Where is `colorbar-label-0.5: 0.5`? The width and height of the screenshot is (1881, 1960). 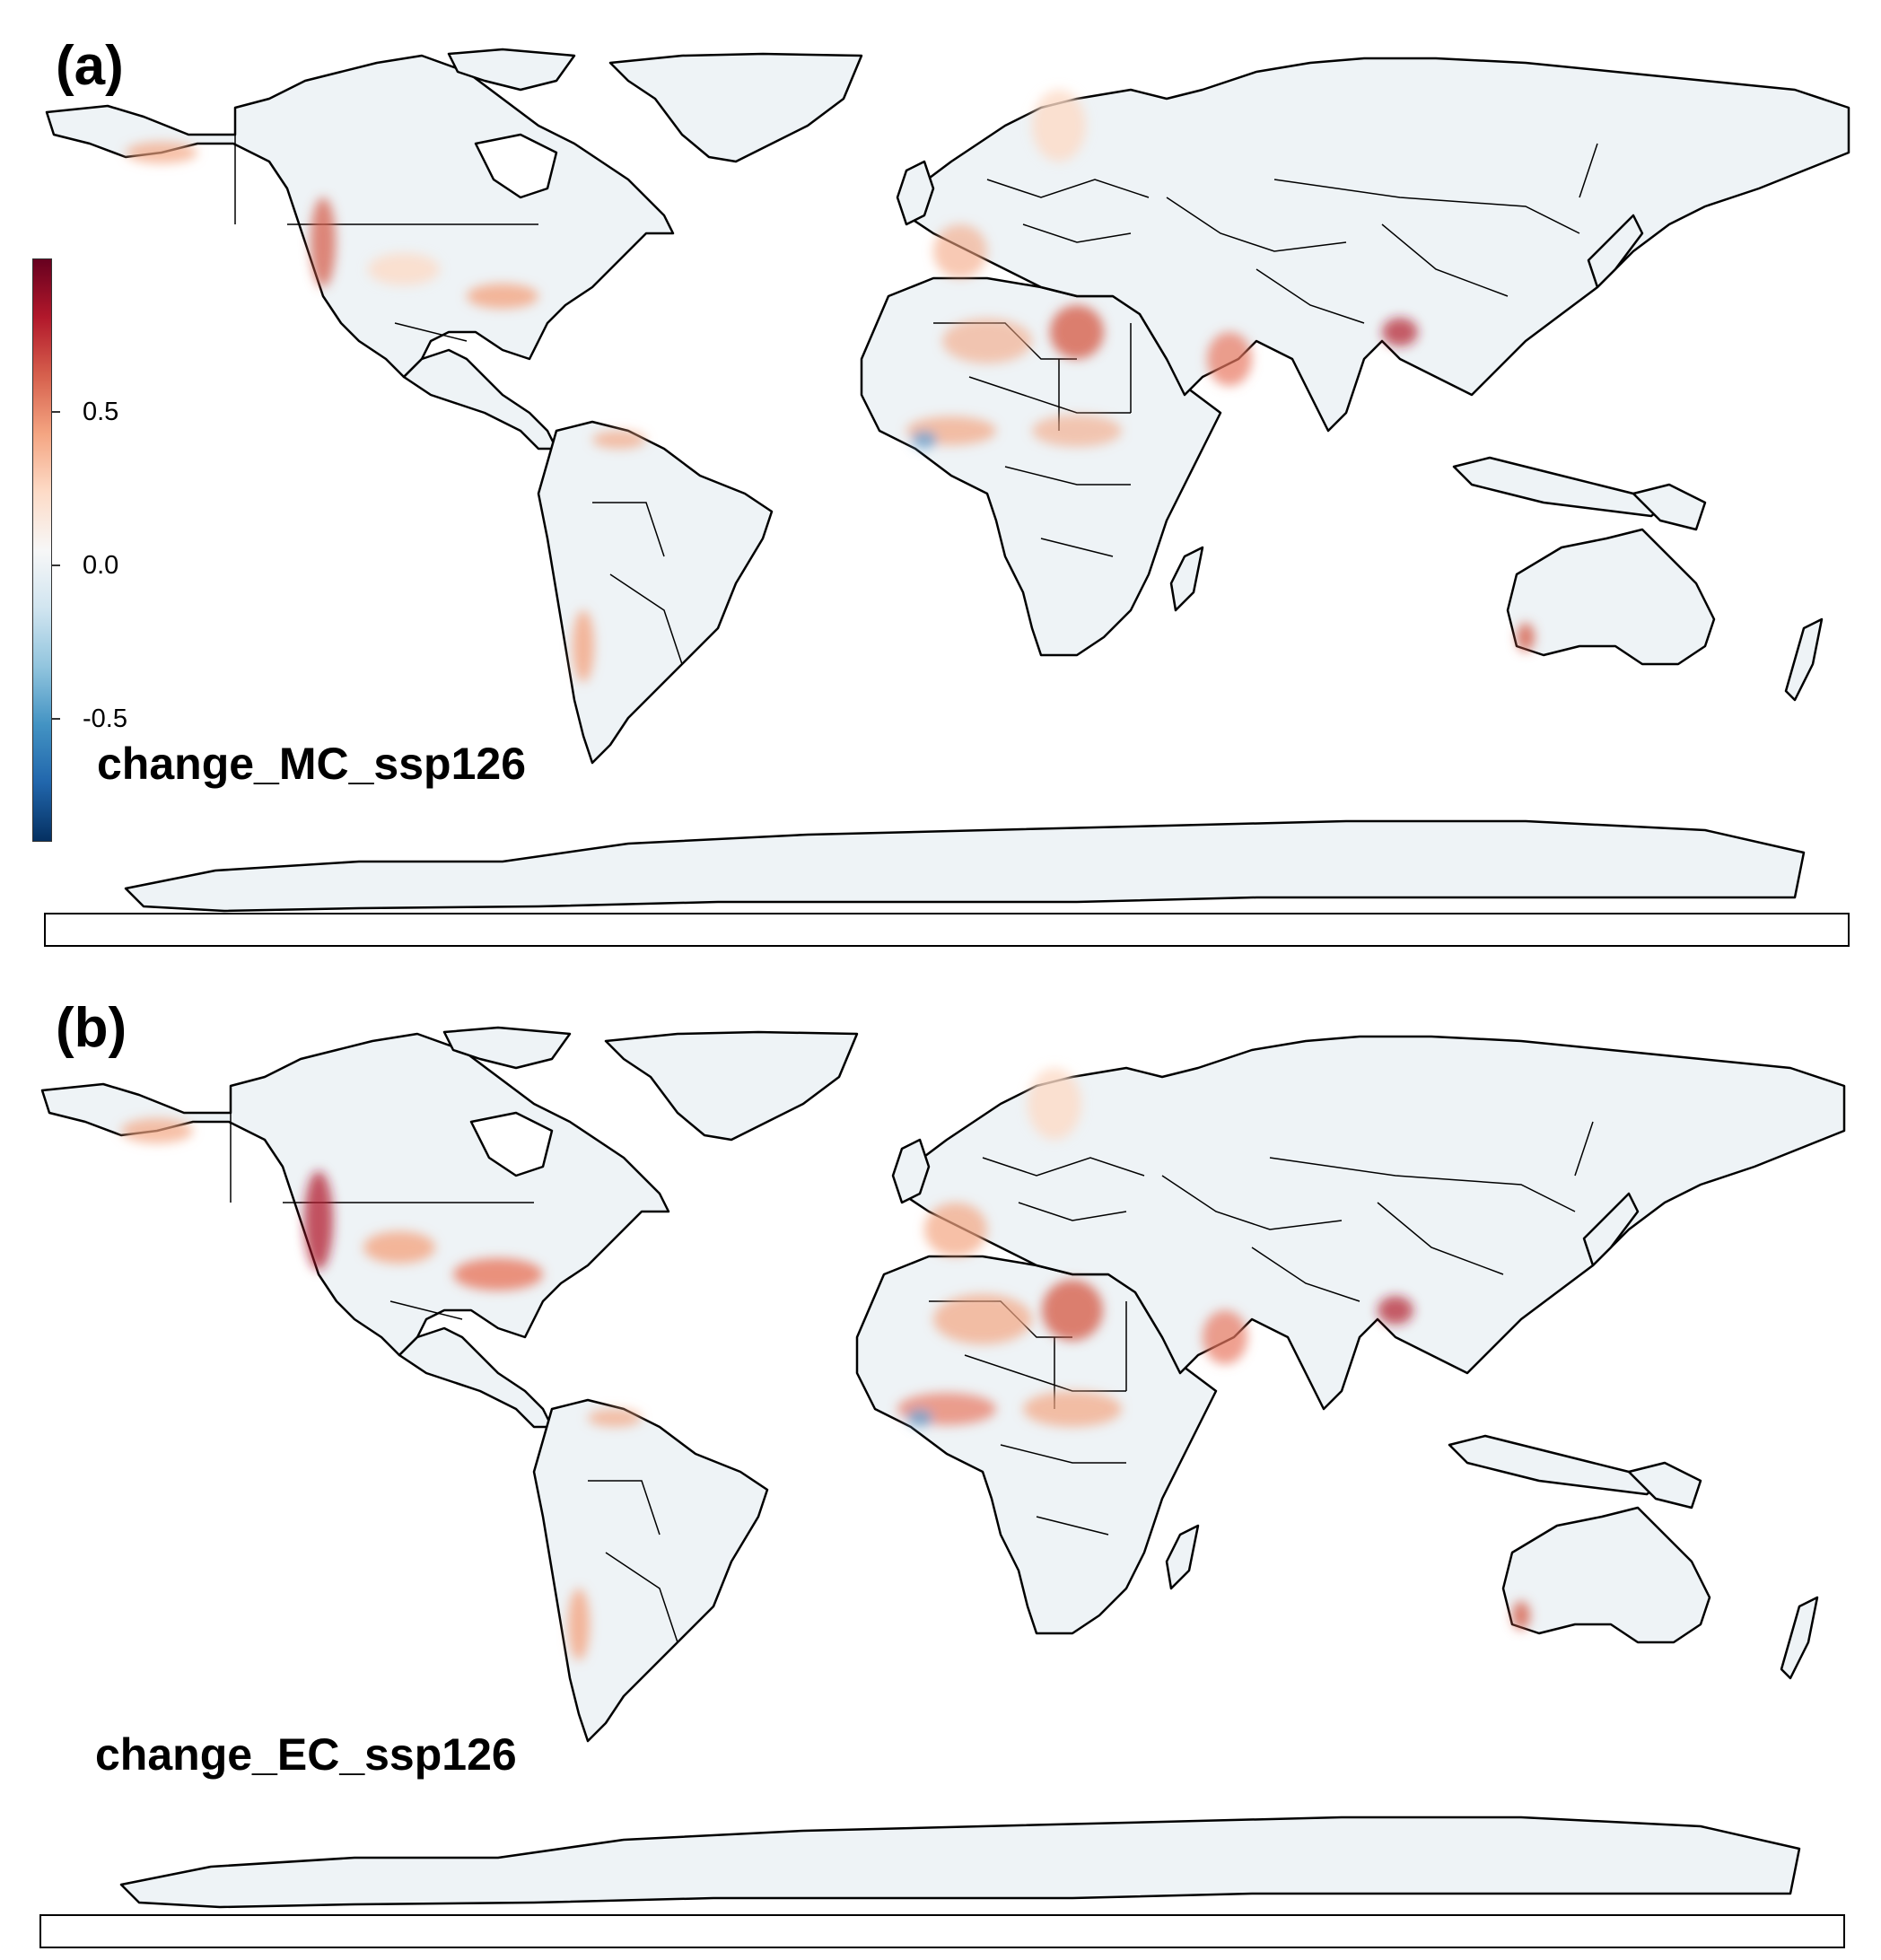 colorbar-label-0.5: 0.5 is located at coordinates (101, 412).